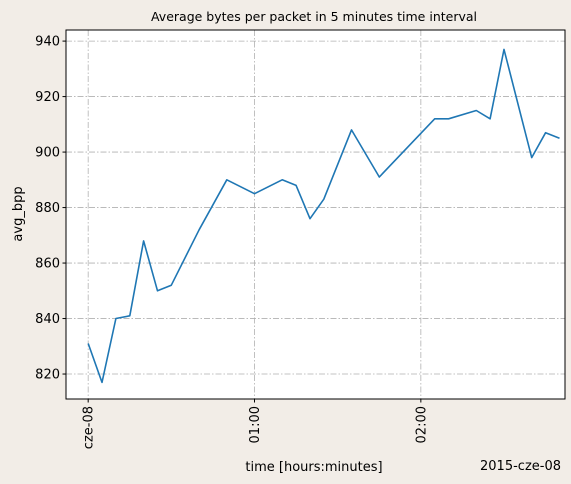 The image size is (571, 484). Describe the element at coordinates (18, 213) in the screenshot. I see `y-axis-label: avg_bpp` at that location.